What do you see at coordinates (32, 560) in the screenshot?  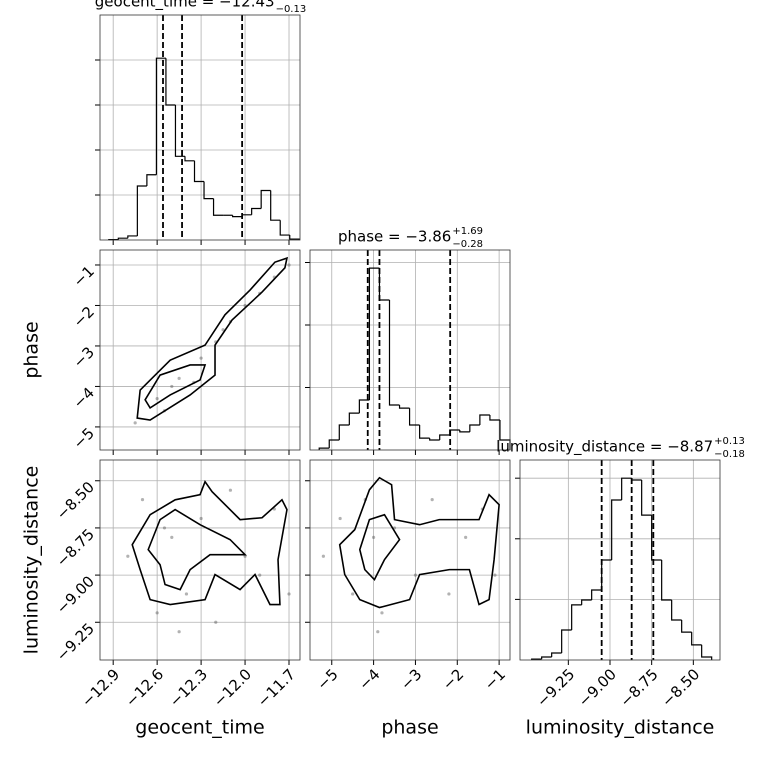 I see `y-axis-label: luminosity_distance` at bounding box center [32, 560].